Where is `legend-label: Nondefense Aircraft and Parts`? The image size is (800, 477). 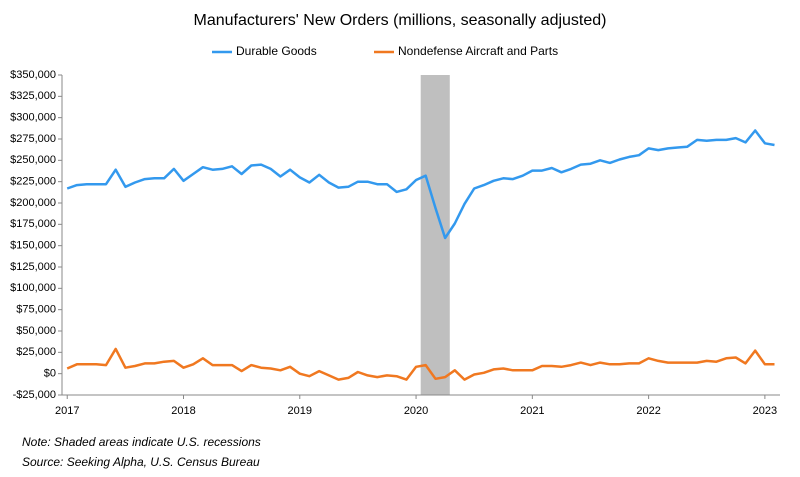
legend-label: Nondefense Aircraft and Parts is located at coordinates (478, 51).